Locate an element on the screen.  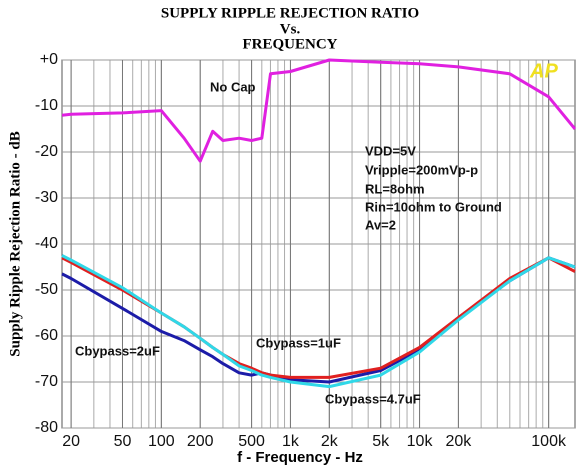
annotation: Rin=10ohm to Ground is located at coordinates (433, 206).